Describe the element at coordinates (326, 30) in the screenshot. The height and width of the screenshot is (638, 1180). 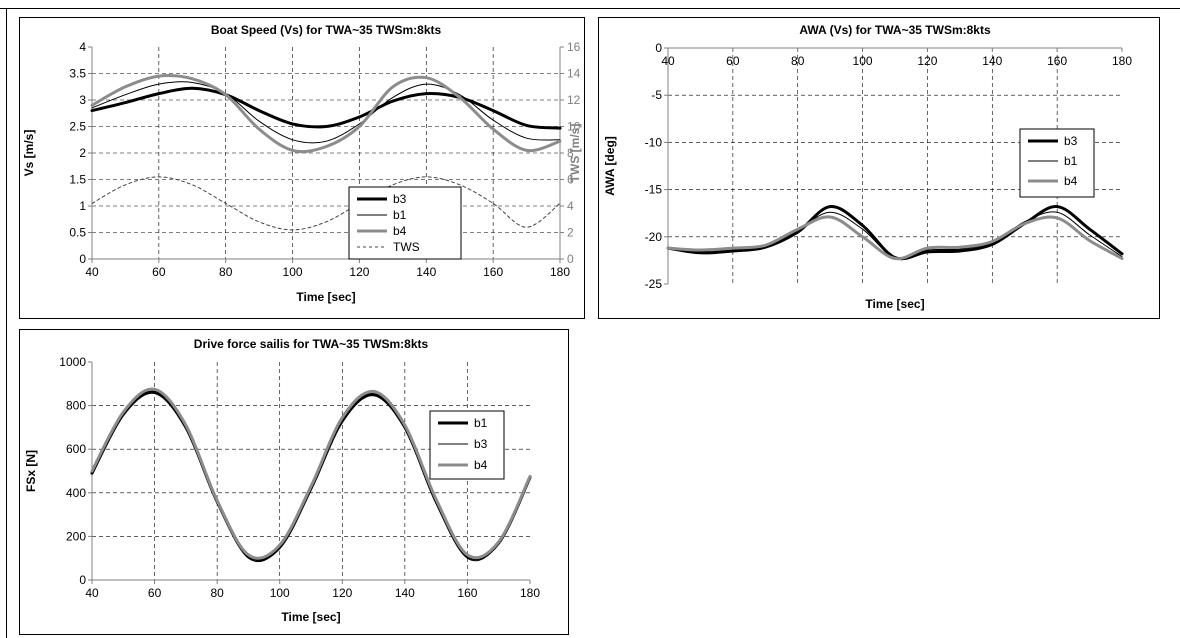
I see `chart-title: Boat Speed (Vs) for TWA~35 TWSm:8kts` at that location.